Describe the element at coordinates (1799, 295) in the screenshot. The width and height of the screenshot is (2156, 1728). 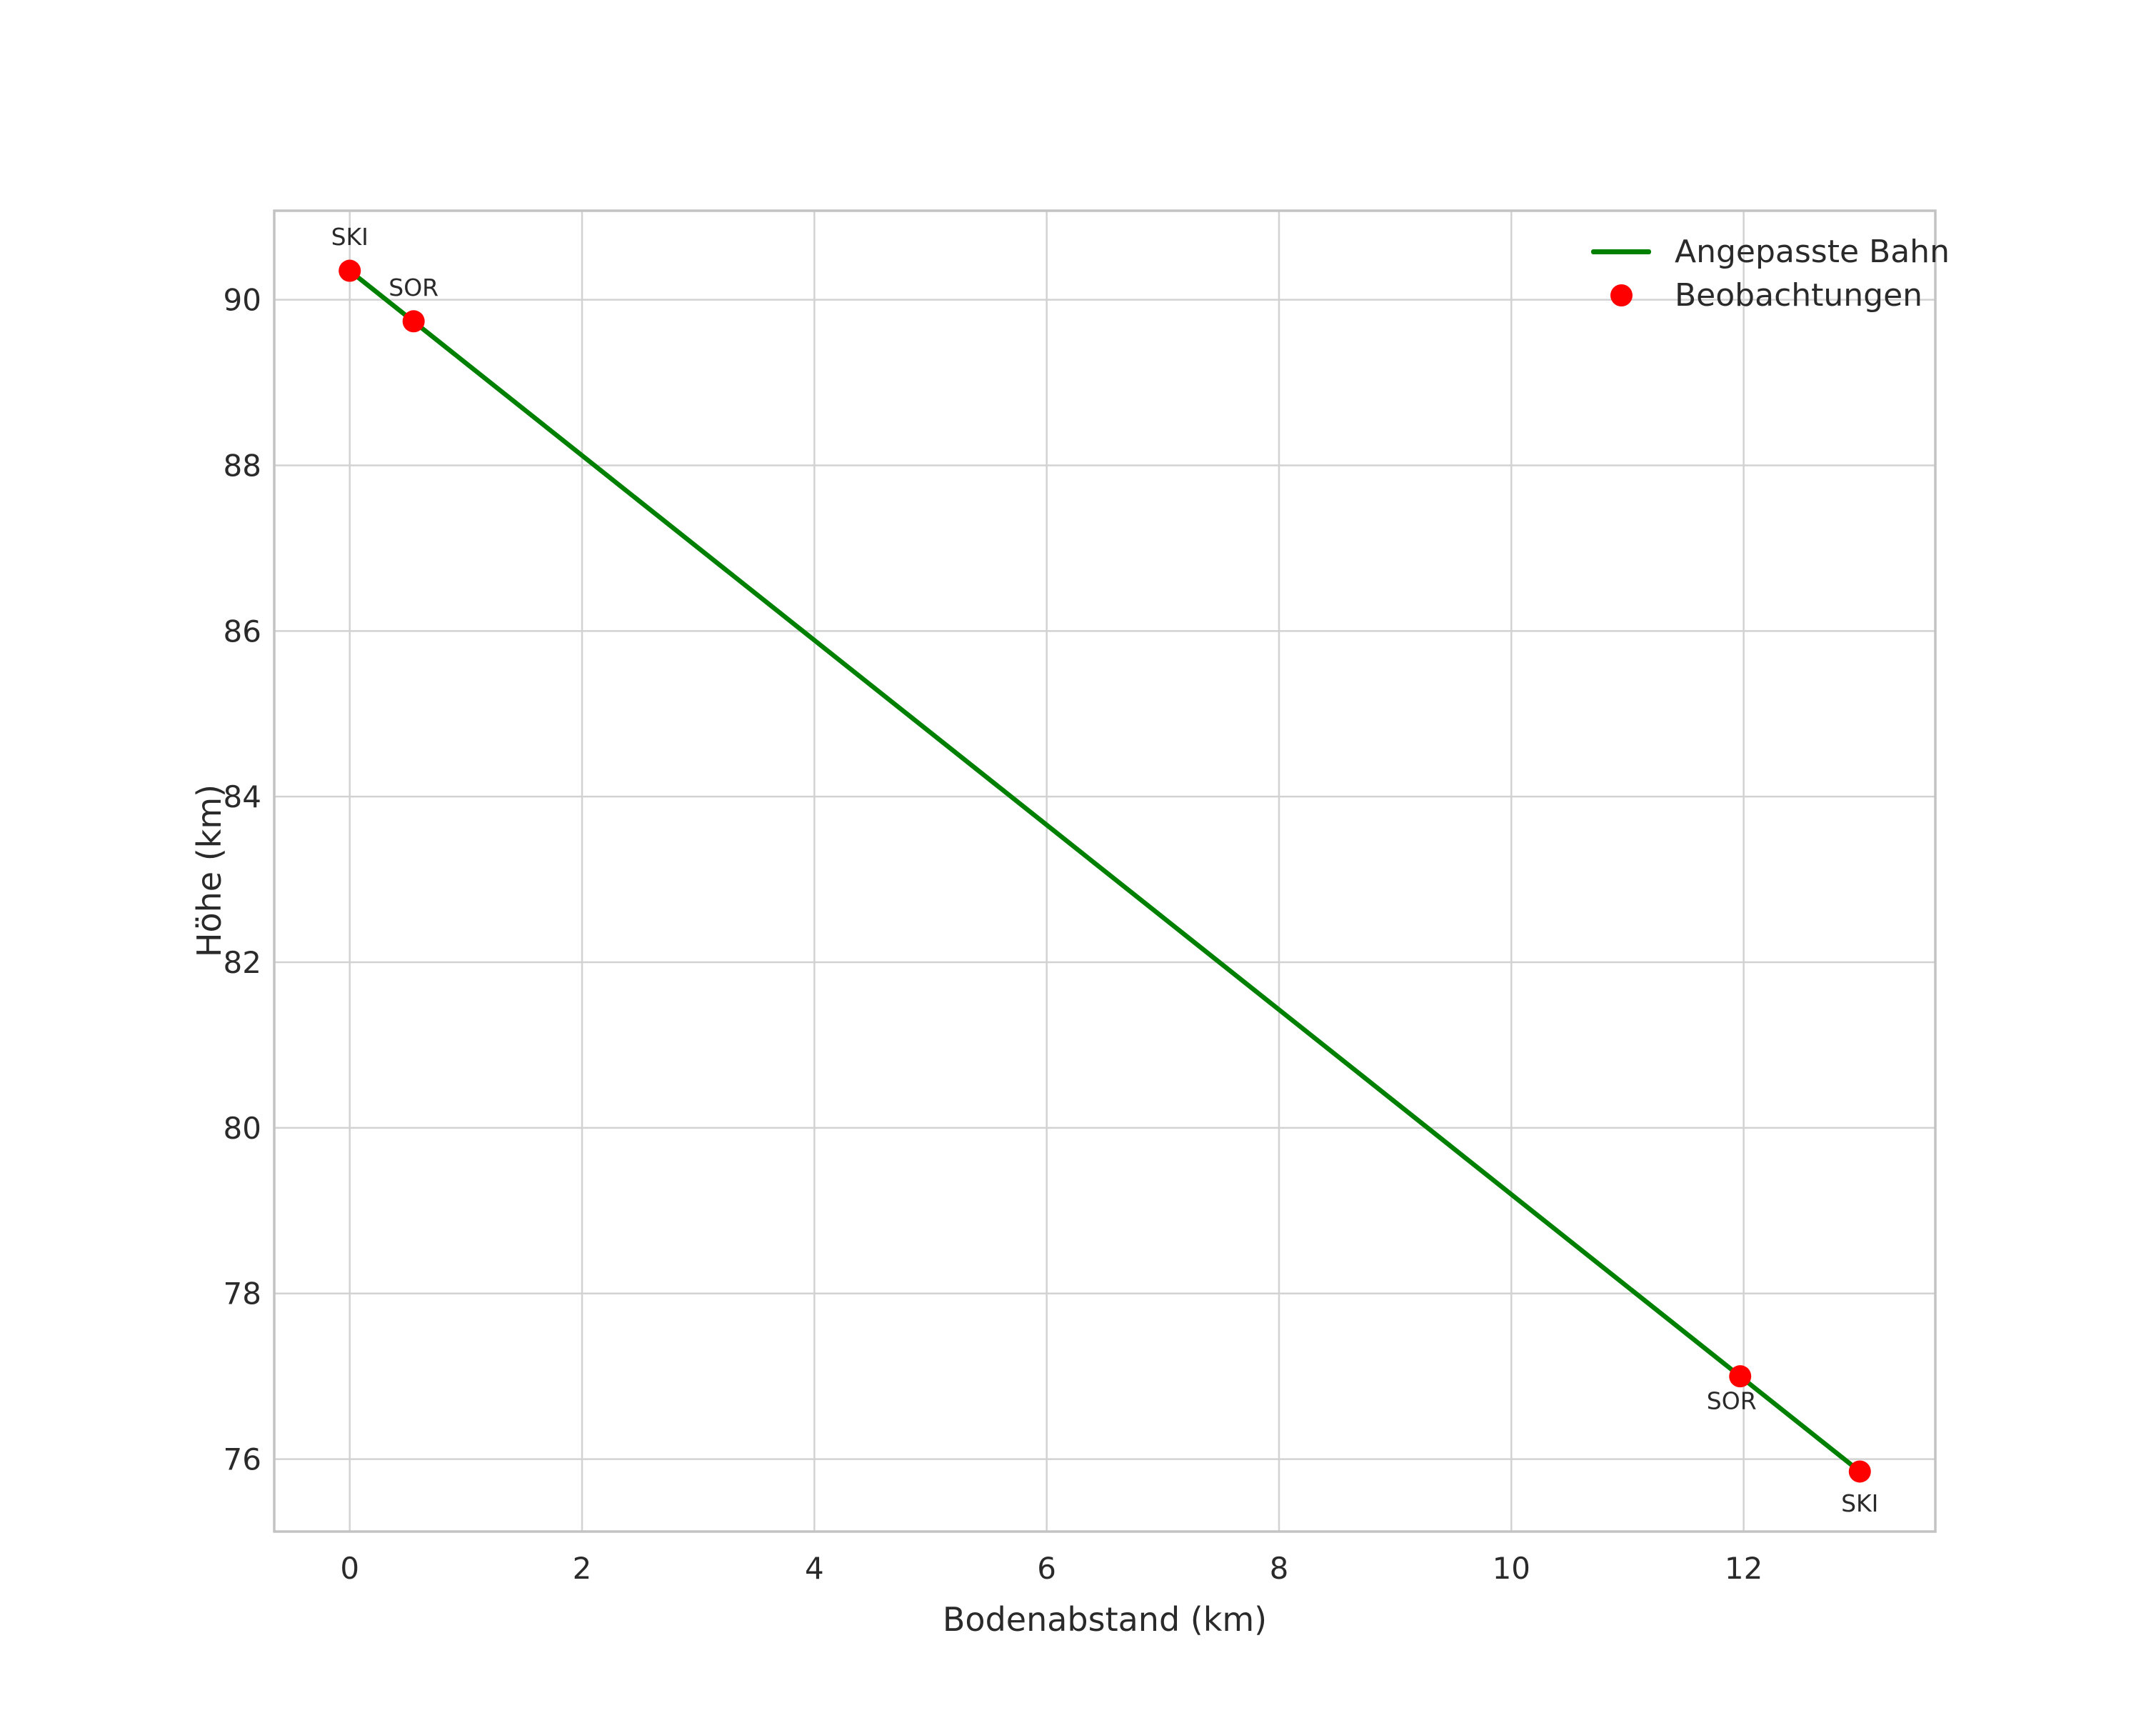
I see `legend-label-observations: Beobachtungen` at that location.